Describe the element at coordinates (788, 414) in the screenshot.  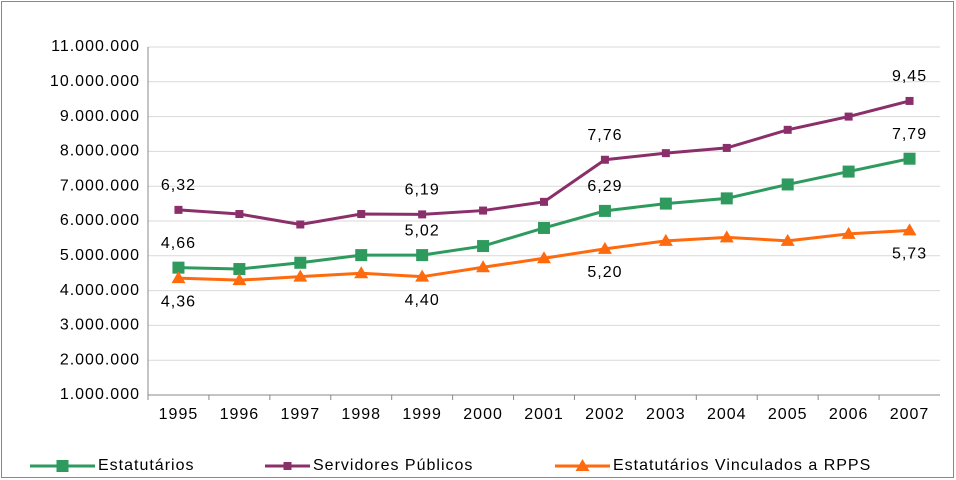
I see `x-tick-label: 2005` at that location.